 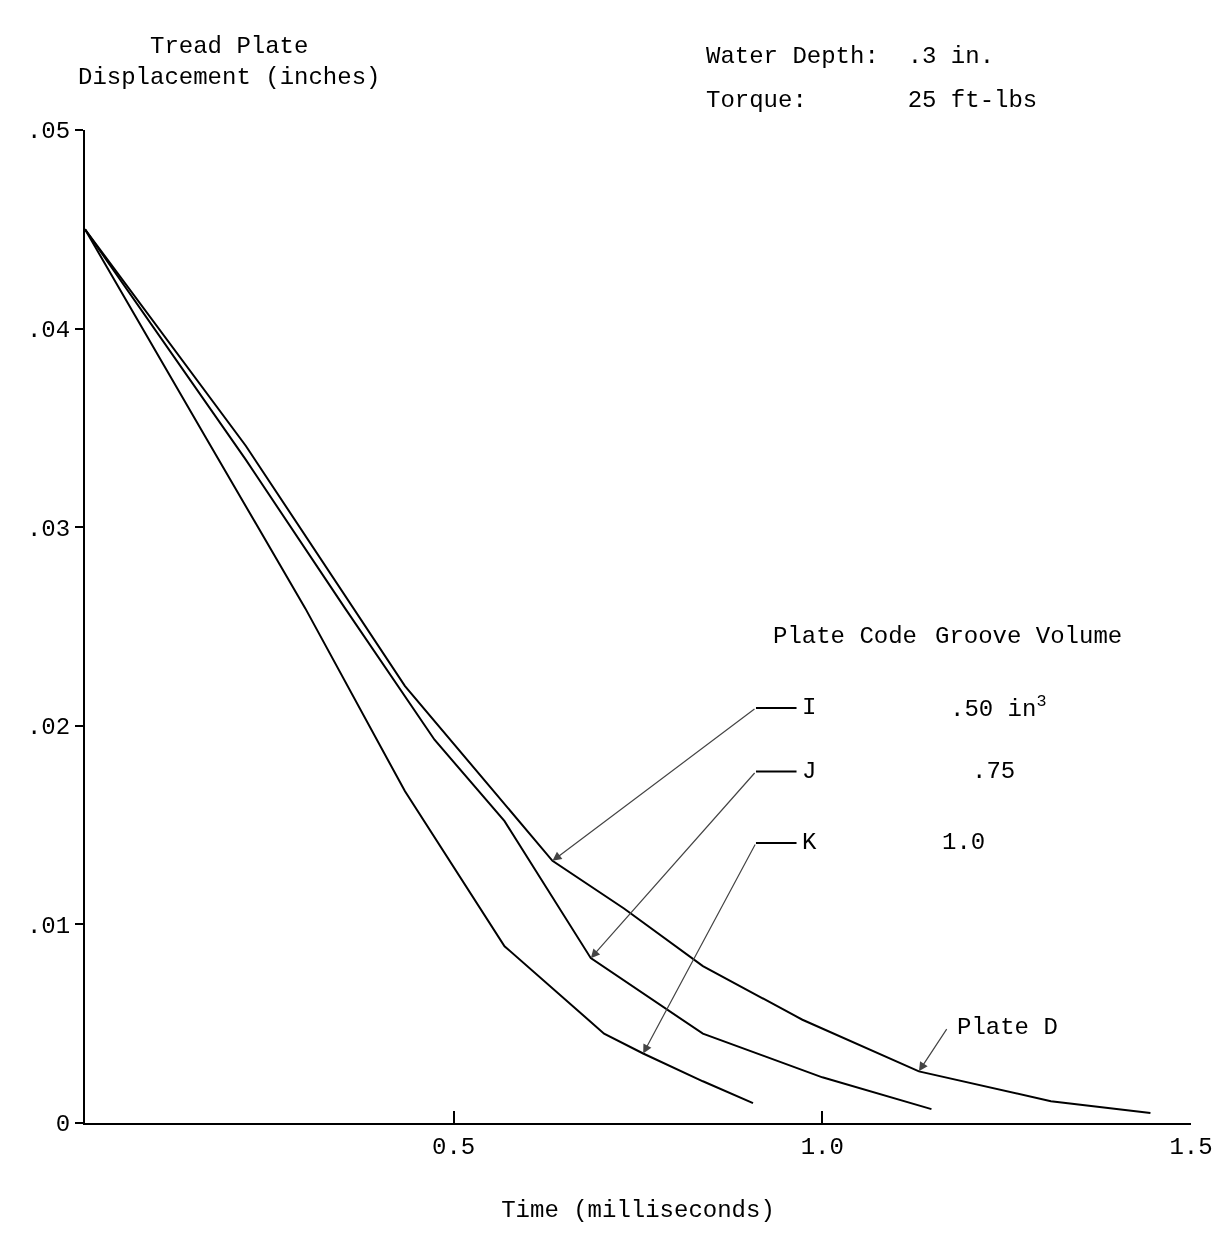 What do you see at coordinates (48, 529) in the screenshot?
I see `y-tick-label: .03` at bounding box center [48, 529].